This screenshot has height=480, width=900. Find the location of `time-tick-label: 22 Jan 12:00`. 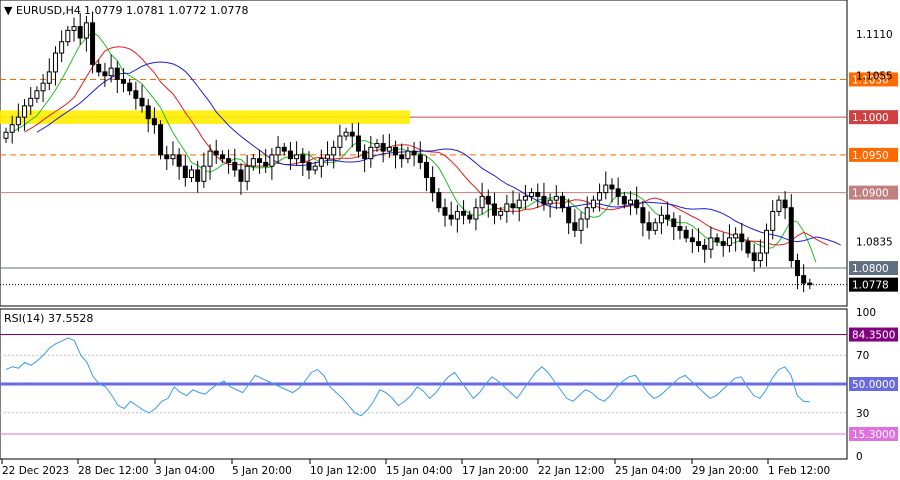

time-tick-label: 22 Jan 12:00 is located at coordinates (571, 471).